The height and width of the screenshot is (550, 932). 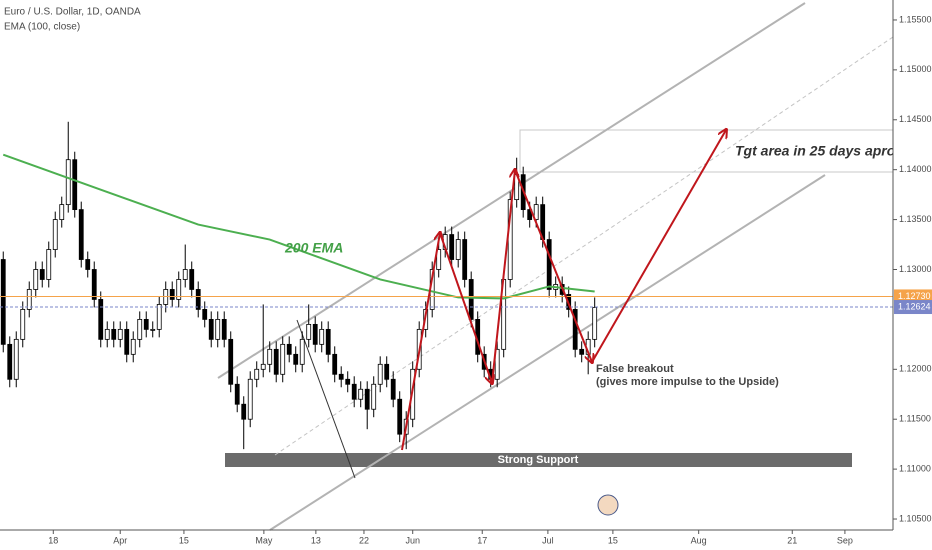 What do you see at coordinates (412, 540) in the screenshot?
I see `x-tick-label: Jun` at bounding box center [412, 540].